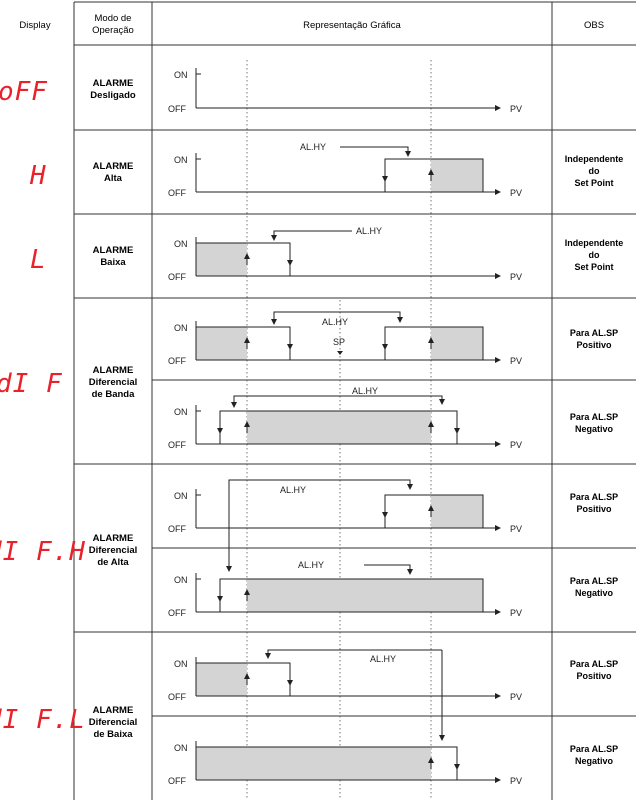 The height and width of the screenshot is (805, 636). I want to click on mode-dif-2: Diferencial, so click(113, 382).